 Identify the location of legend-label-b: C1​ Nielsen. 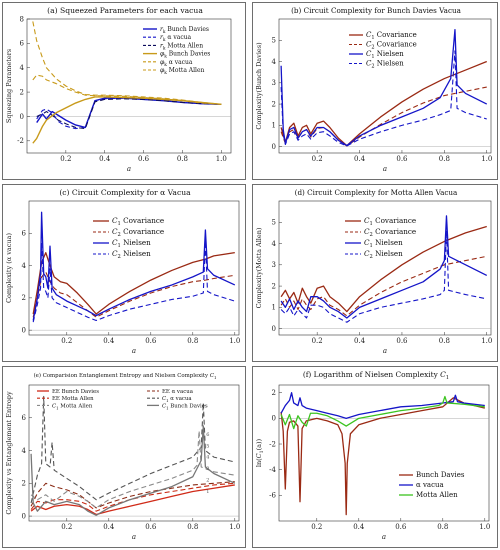
(385, 55).